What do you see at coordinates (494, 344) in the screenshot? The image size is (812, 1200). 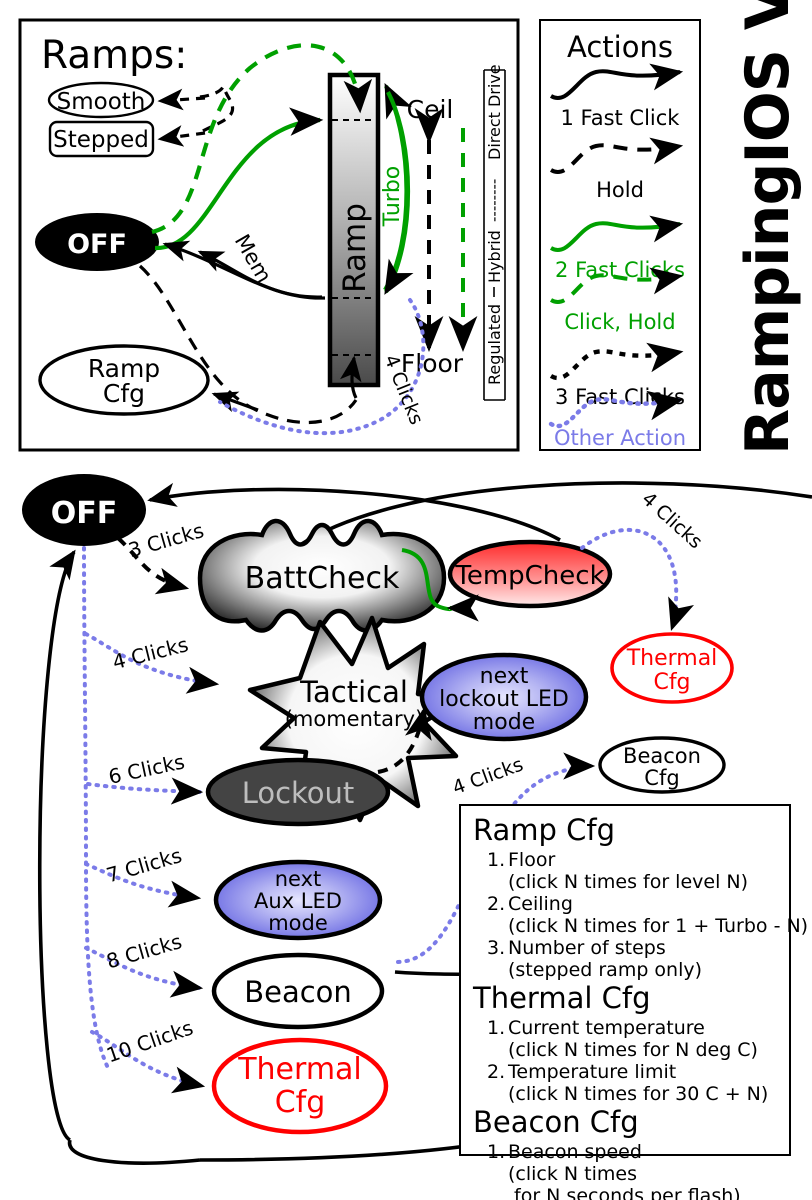 I see `drive-axis-regulated: Regulated` at bounding box center [494, 344].